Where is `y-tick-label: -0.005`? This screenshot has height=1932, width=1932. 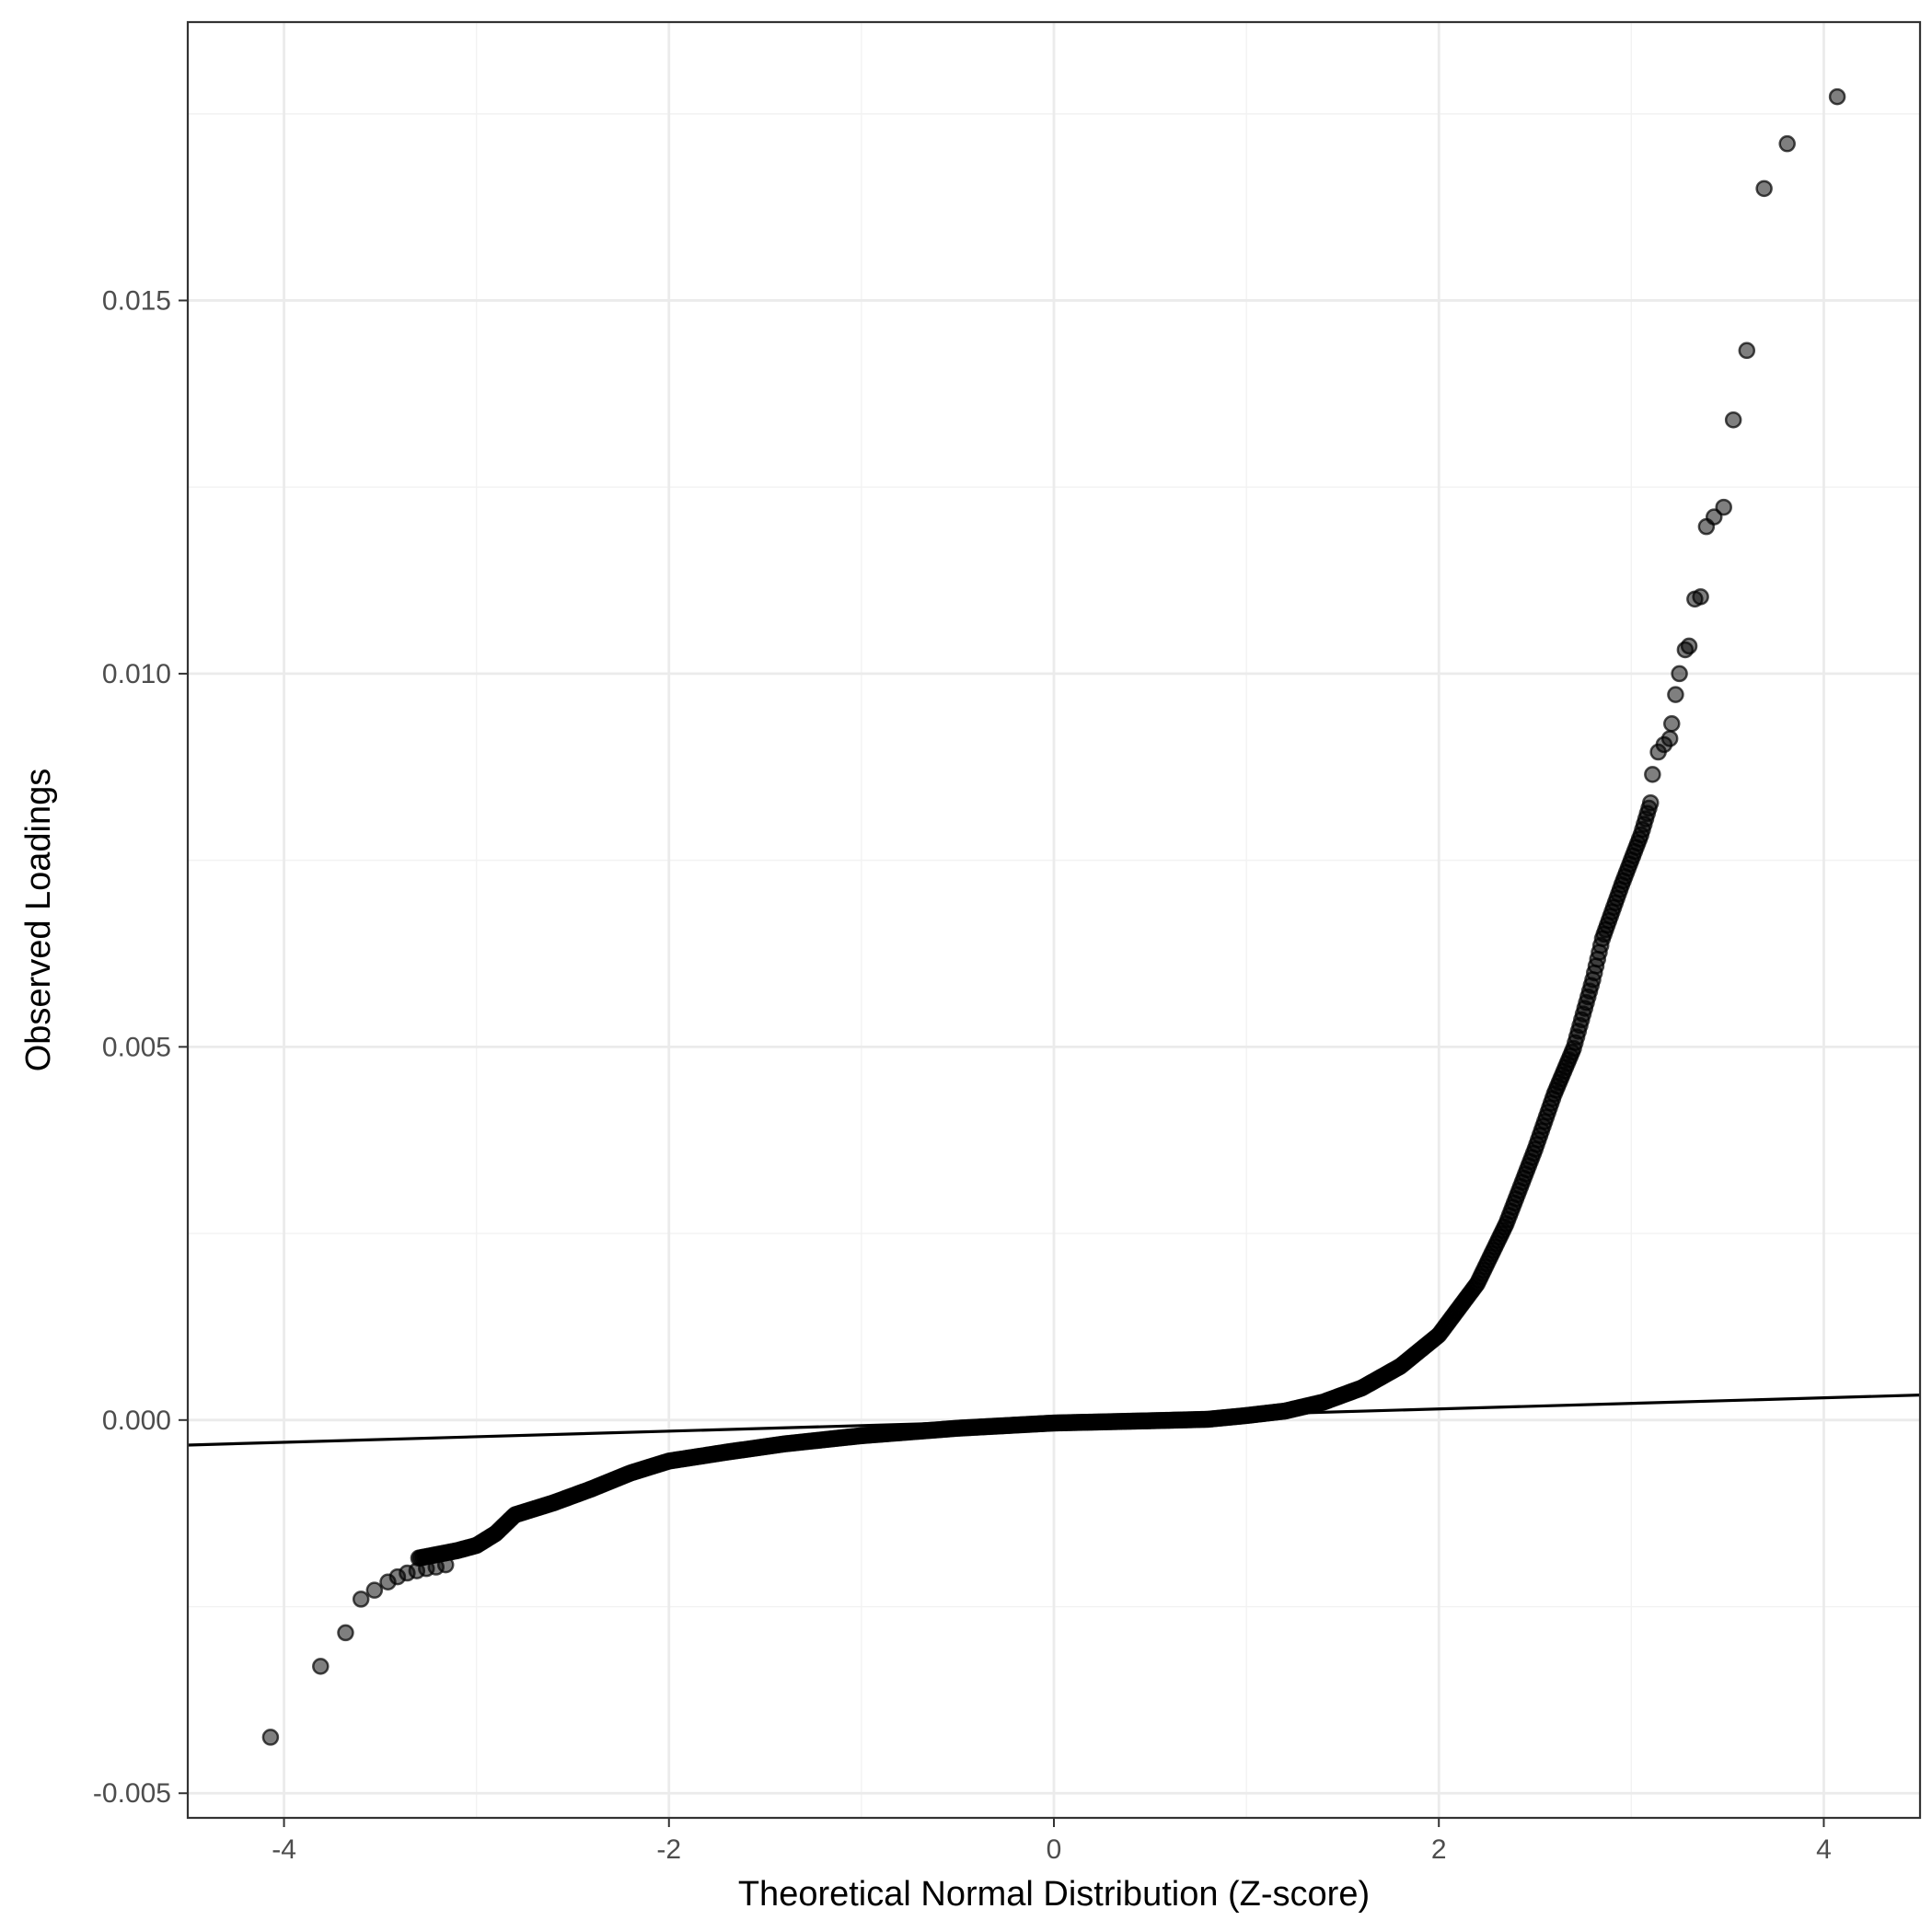 y-tick-label: -0.005 is located at coordinates (132, 1794).